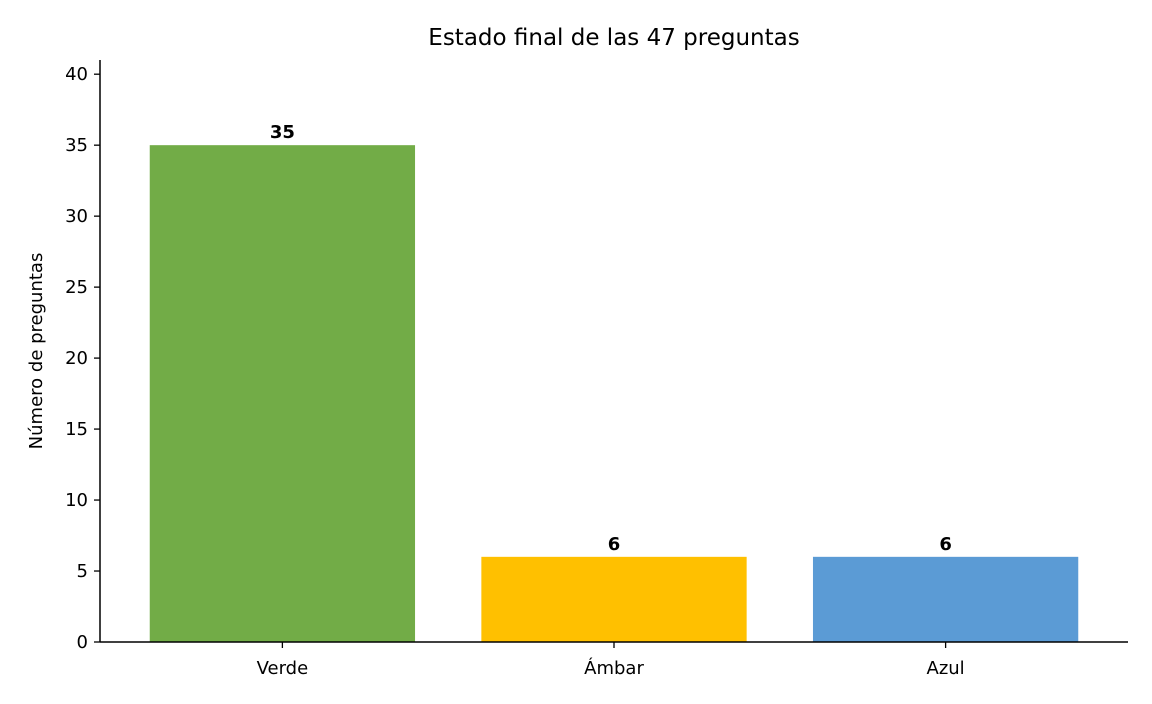 The width and height of the screenshot is (1152, 704). What do you see at coordinates (76, 74) in the screenshot?
I see `y-tick-label-40: 40` at bounding box center [76, 74].